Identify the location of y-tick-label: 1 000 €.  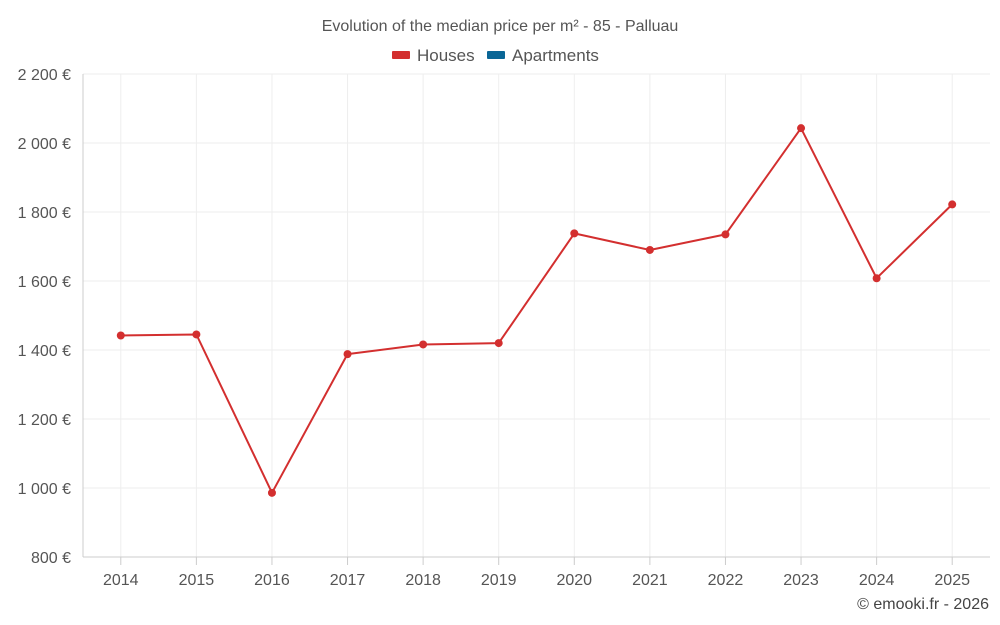
(44, 489).